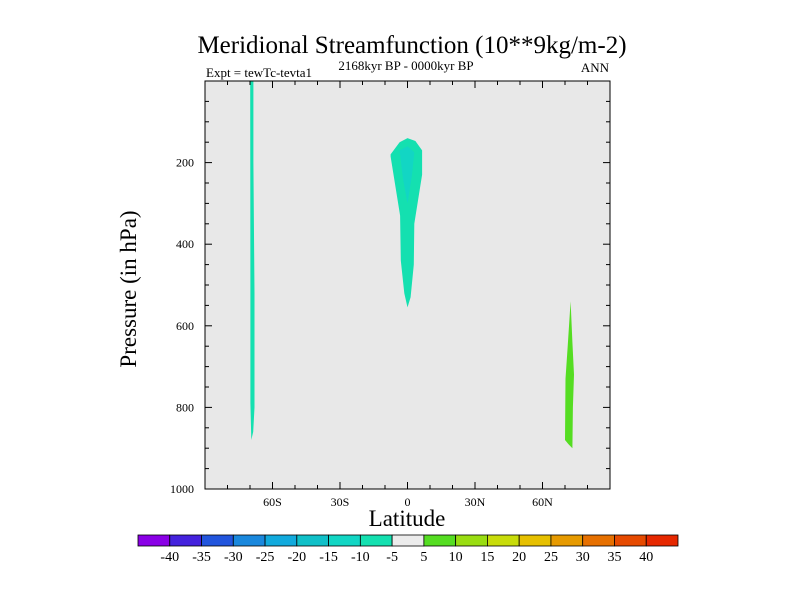 The image size is (800, 600). I want to click on colorbar-label: 10, so click(456, 557).